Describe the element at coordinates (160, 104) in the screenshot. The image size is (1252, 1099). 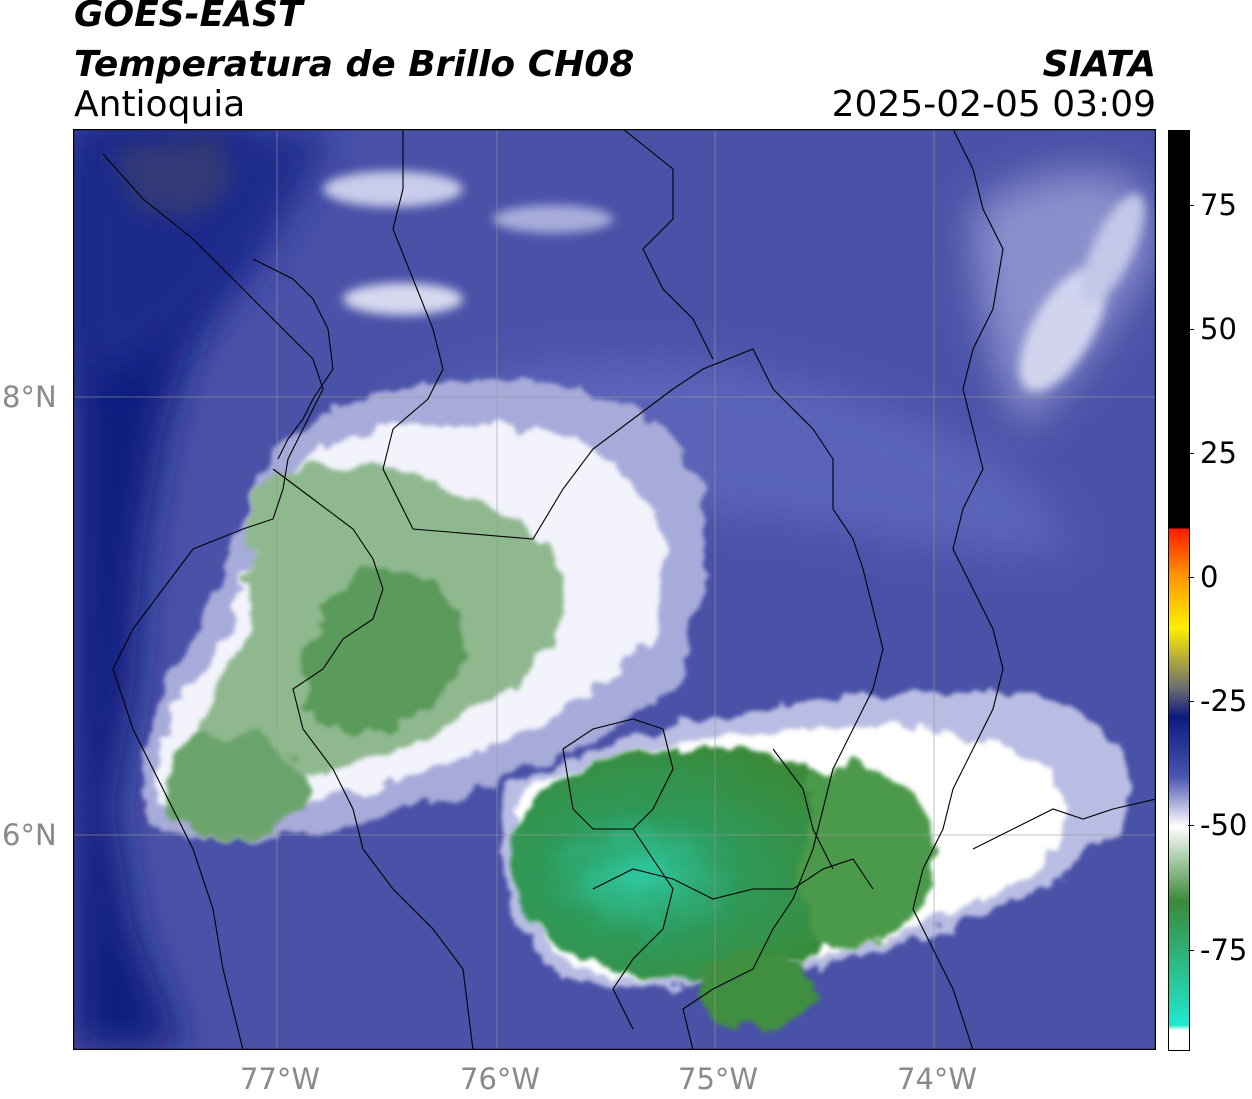
I see `region-label: Antioquia` at that location.